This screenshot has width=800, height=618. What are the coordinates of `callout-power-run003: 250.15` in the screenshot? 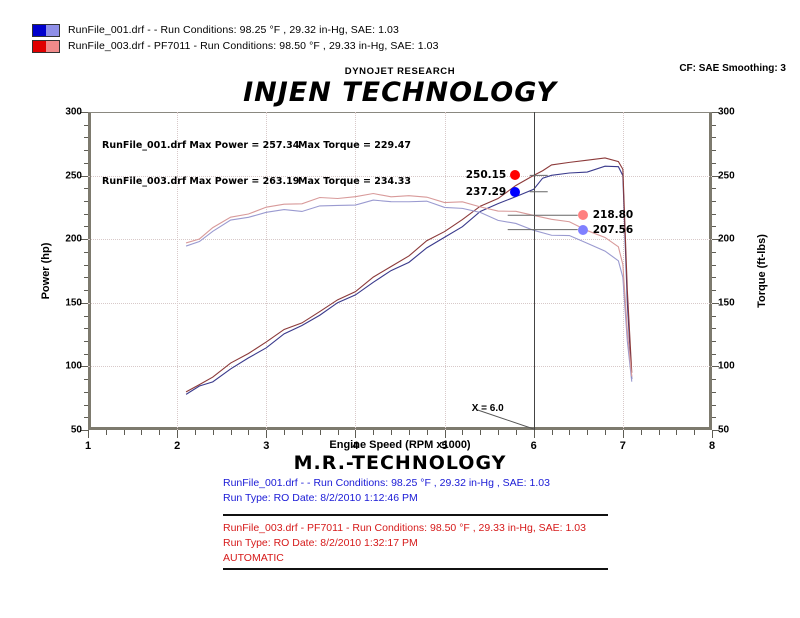 It's located at (493, 175).